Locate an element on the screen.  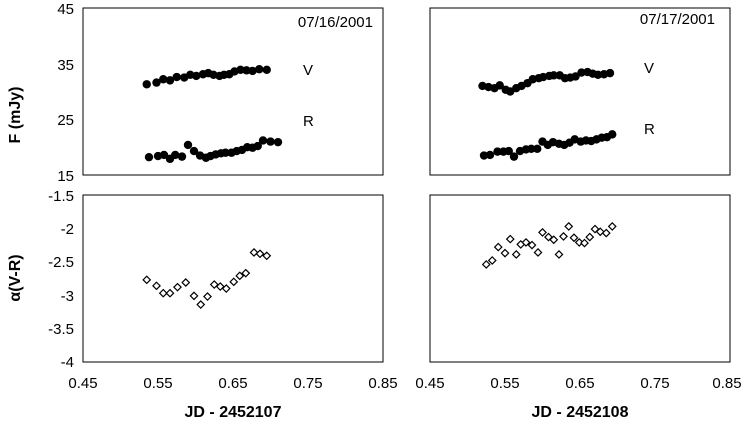
alpha-y-tick-label: -2 is located at coordinates (67, 229).